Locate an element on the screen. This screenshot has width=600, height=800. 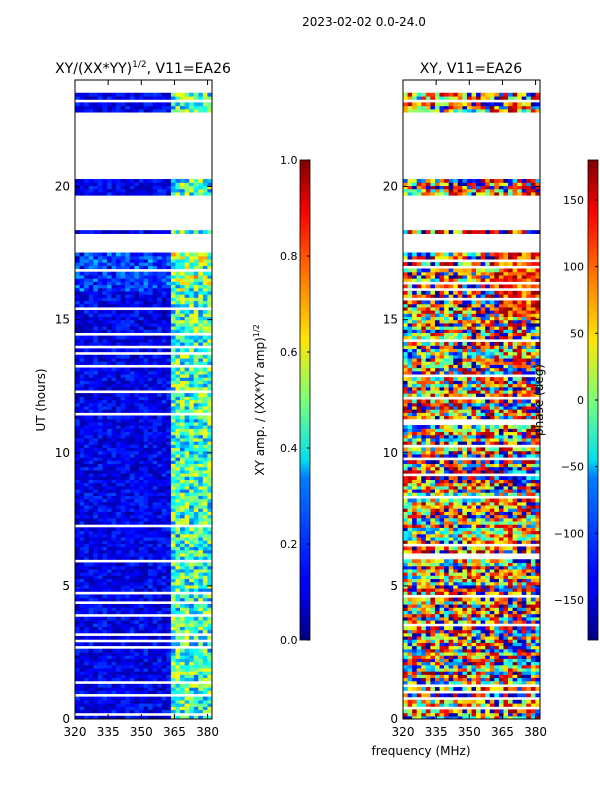
colorbar-tick-label: 1.0 is located at coordinates (289, 160).